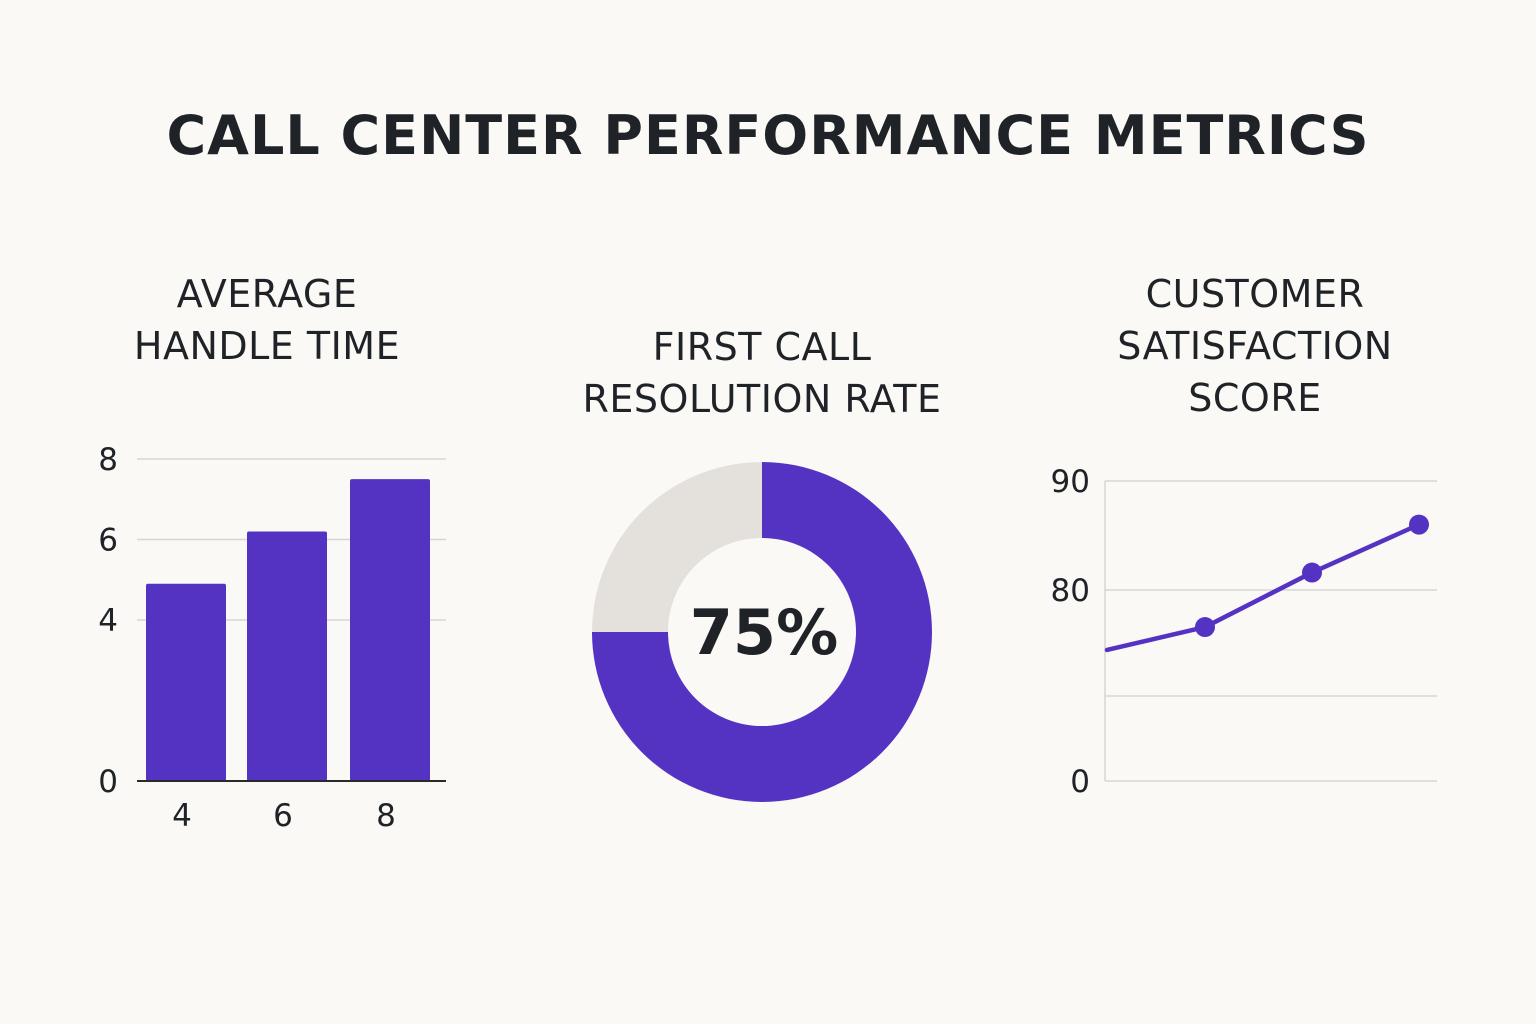 Image resolution: width=1536 pixels, height=1024 pixels. What do you see at coordinates (677, 547) in the screenshot?
I see `fcr-unresolved-slice` at bounding box center [677, 547].